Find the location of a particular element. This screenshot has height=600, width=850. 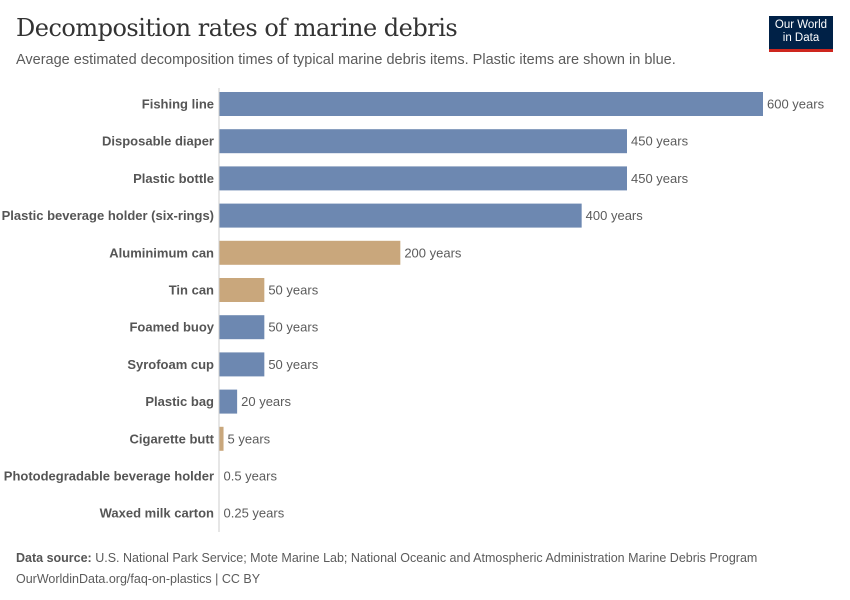

category-label: Fishing line is located at coordinates (178, 104).